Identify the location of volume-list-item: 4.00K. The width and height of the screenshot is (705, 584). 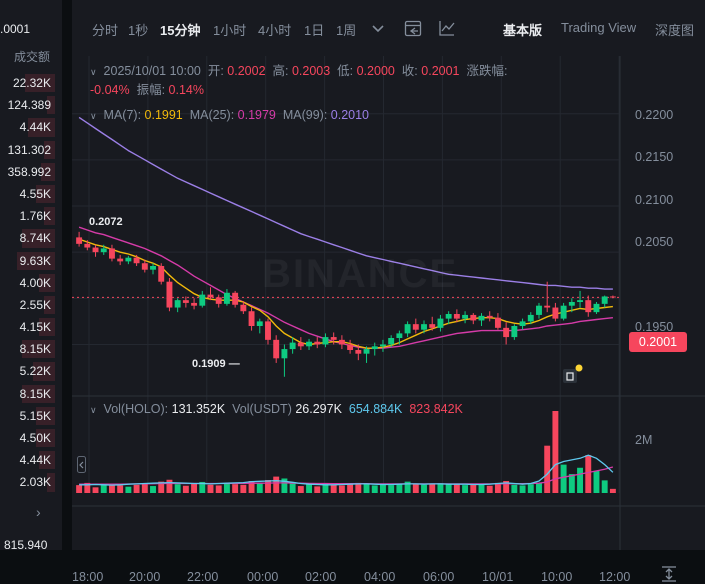
(27, 283).